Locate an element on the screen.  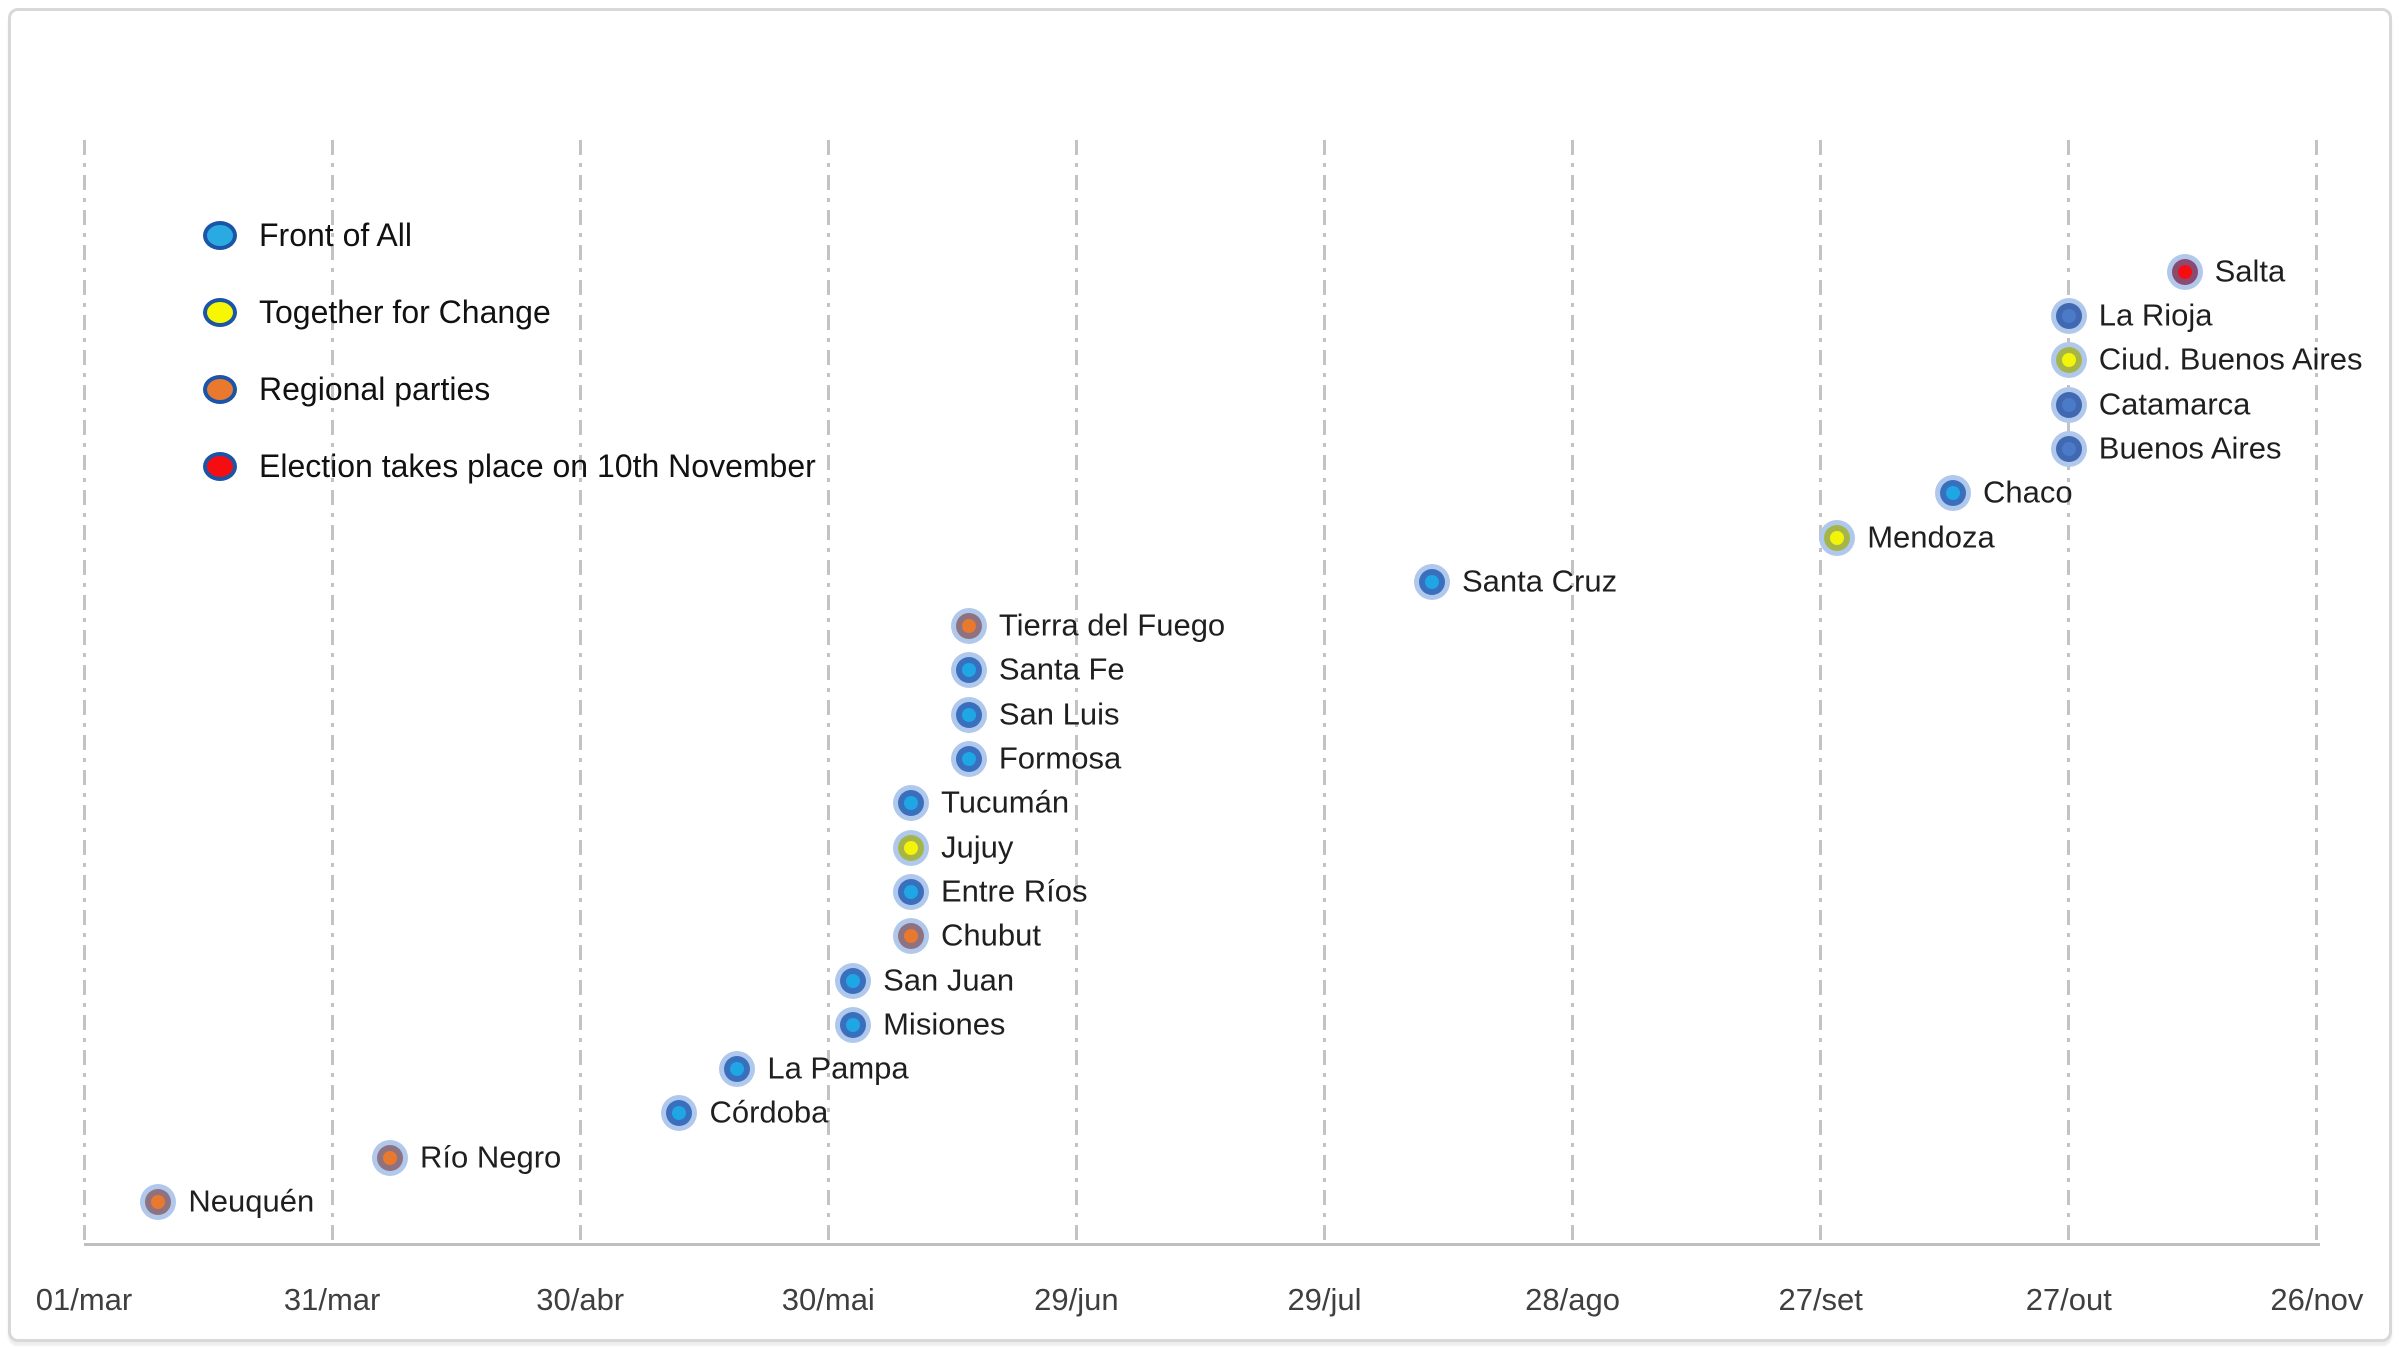
gridline-30-mai is located at coordinates (828, 691).